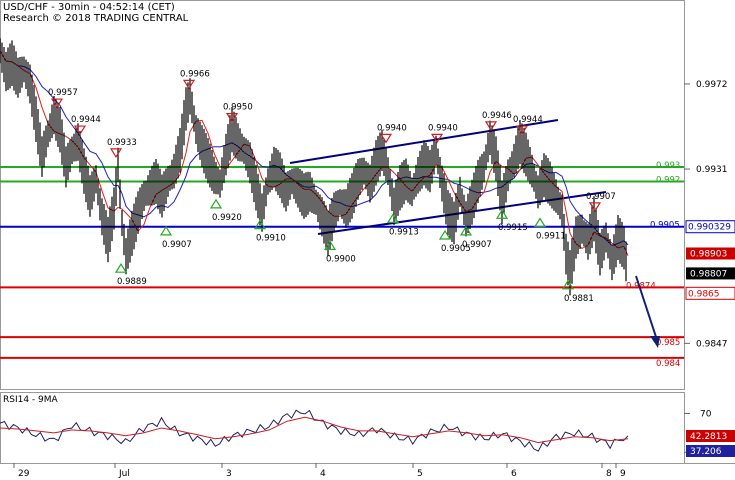  Describe the element at coordinates (665, 226) in the screenshot. I see `level-label-2: 0.9905` at that location.